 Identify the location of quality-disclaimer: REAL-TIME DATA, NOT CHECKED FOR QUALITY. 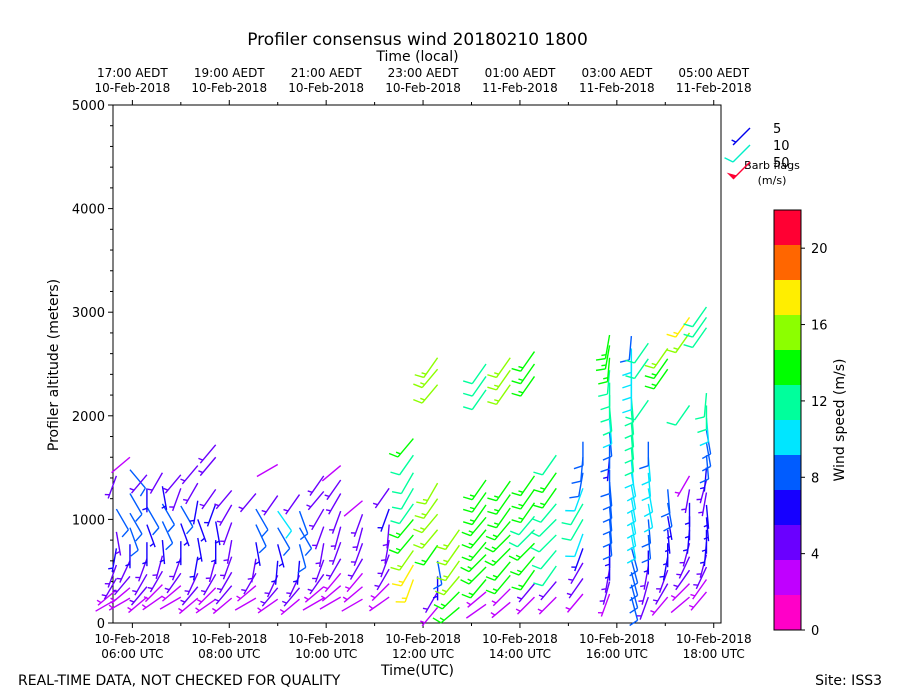
(179, 681).